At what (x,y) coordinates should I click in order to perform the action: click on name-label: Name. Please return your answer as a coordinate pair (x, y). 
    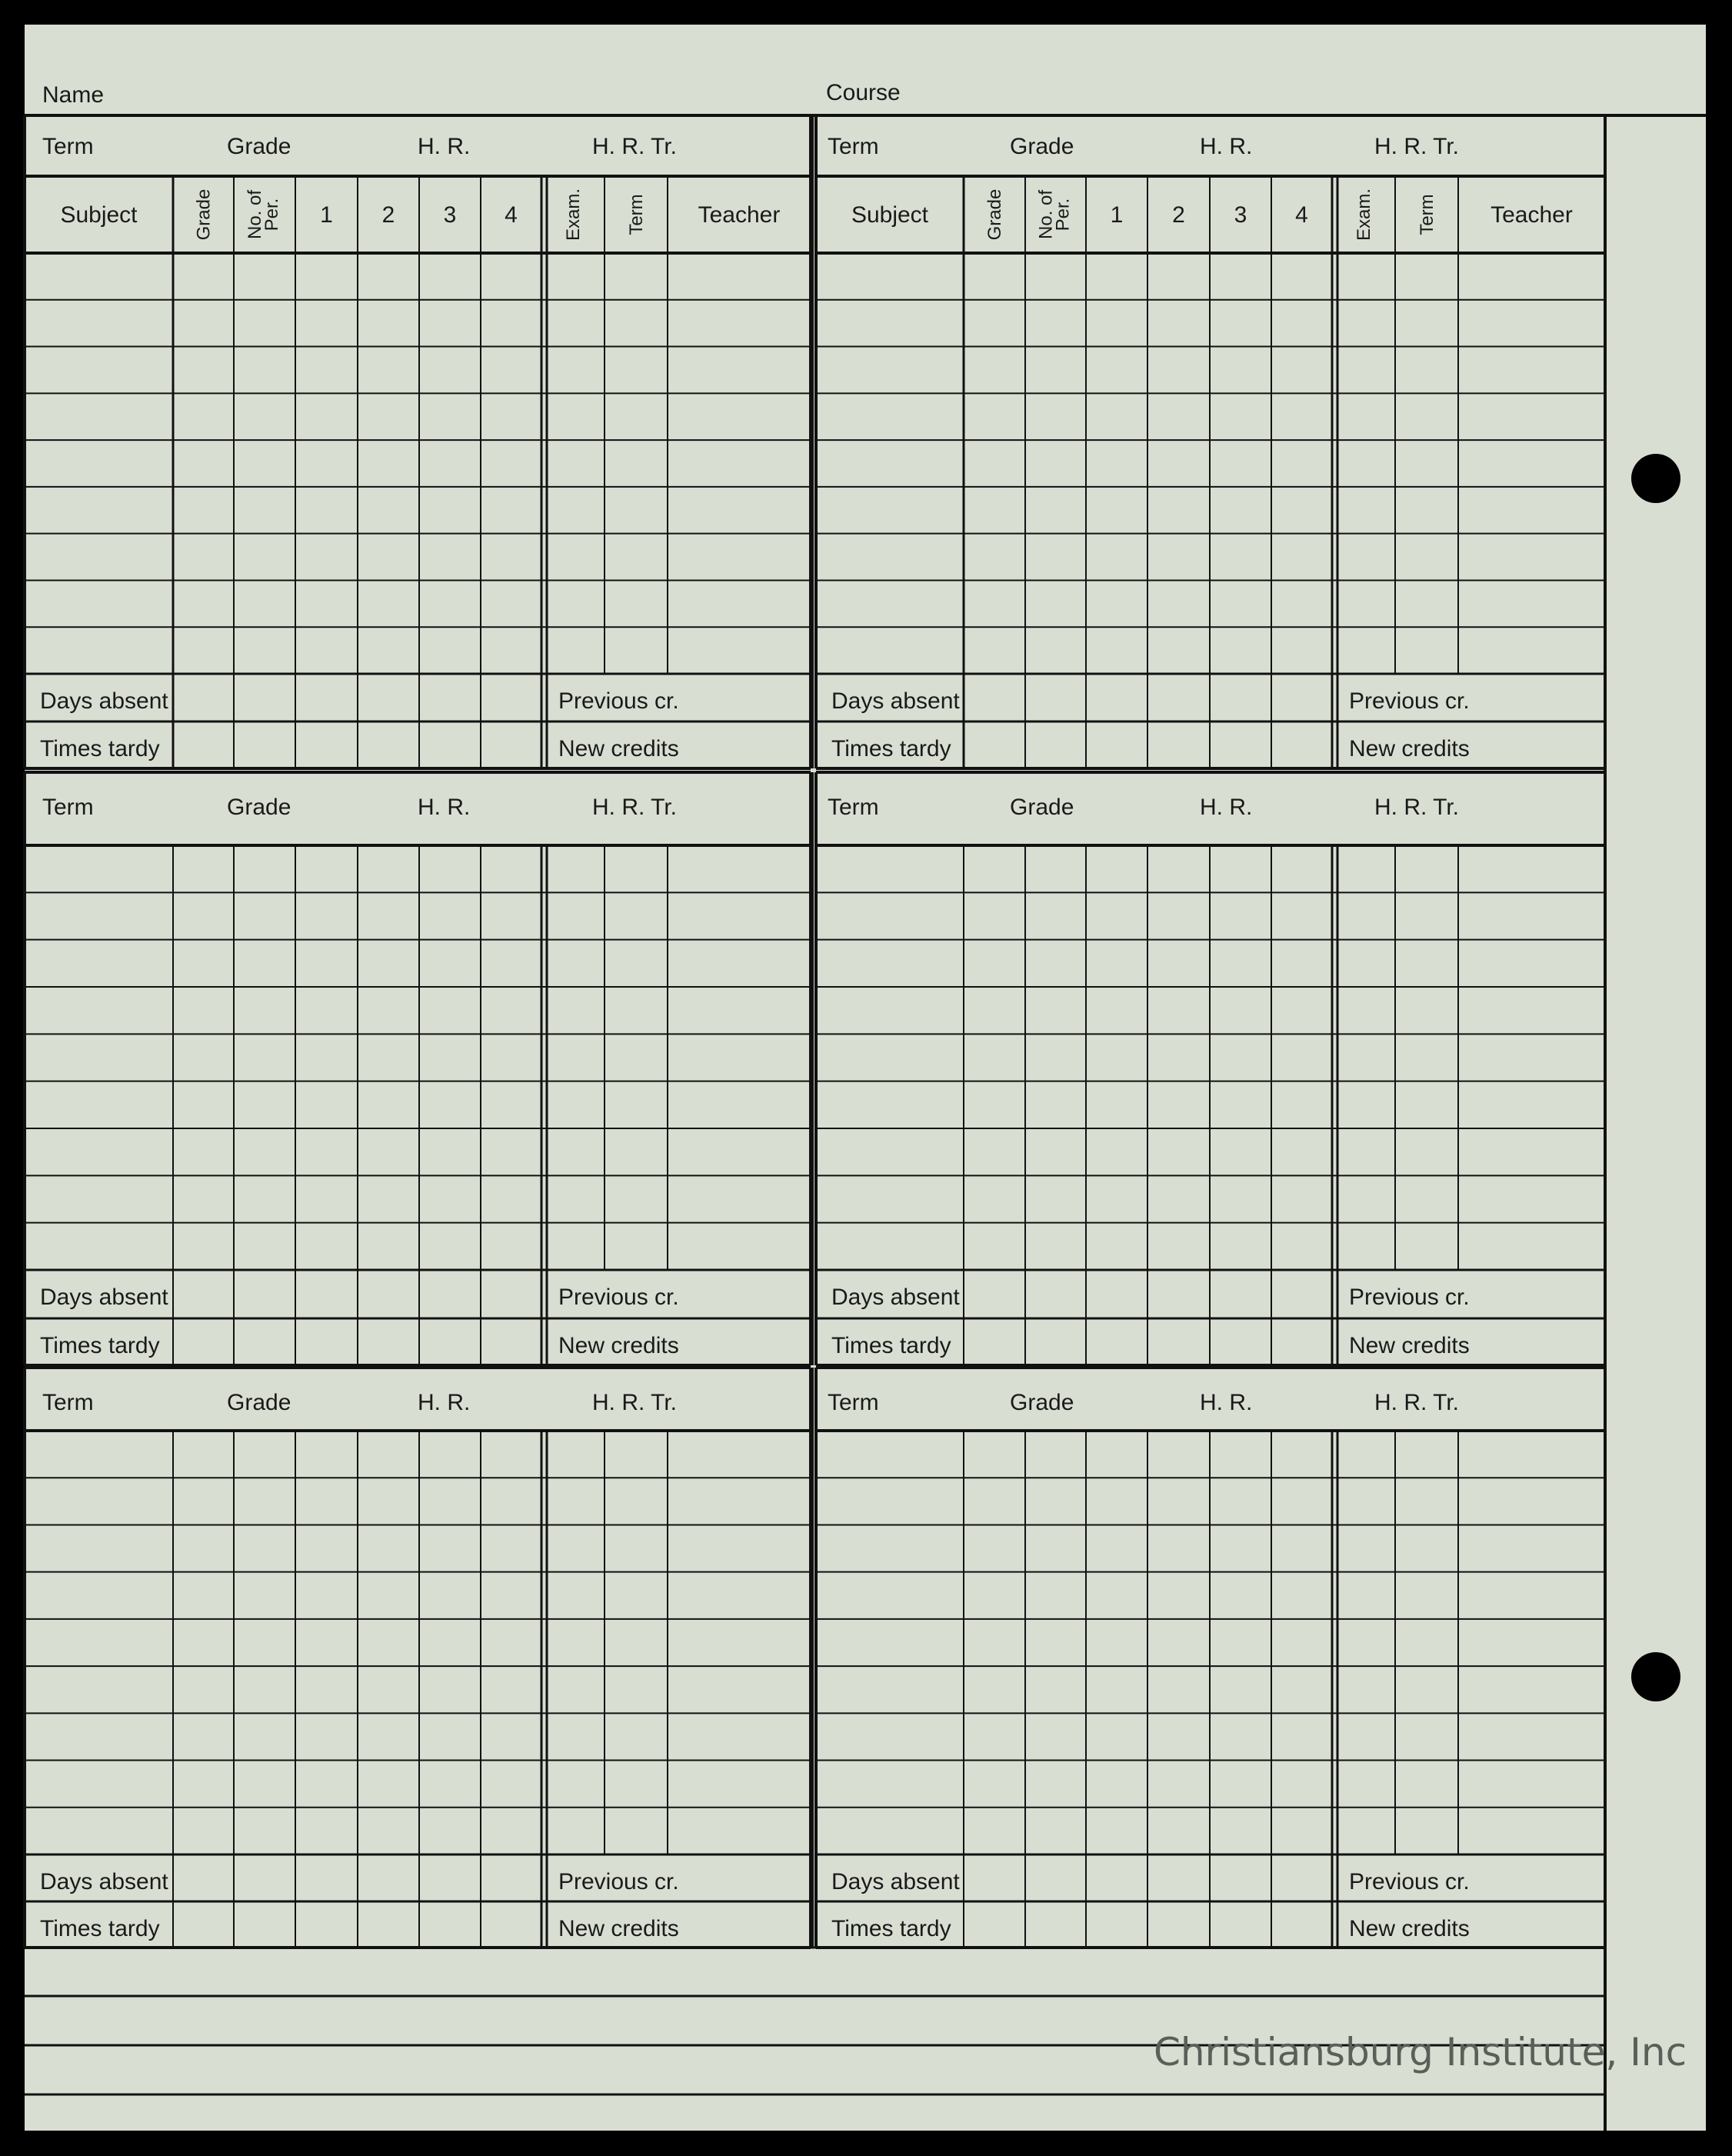
    Looking at the image, I should click on (73, 95).